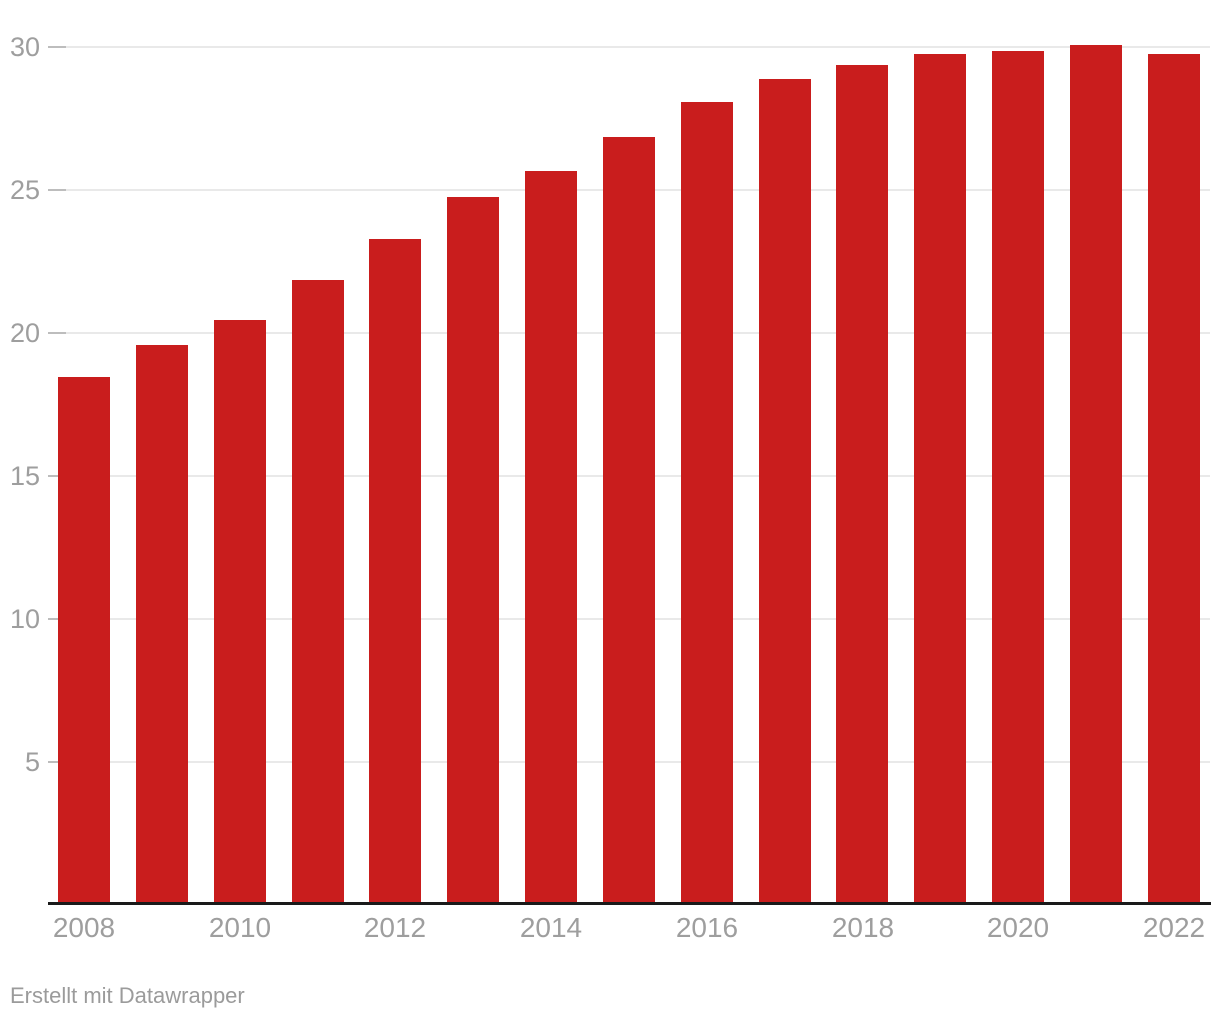 Image resolution: width=1220 pixels, height=1020 pixels. I want to click on x-axis-tick-label: 2016, so click(707, 927).